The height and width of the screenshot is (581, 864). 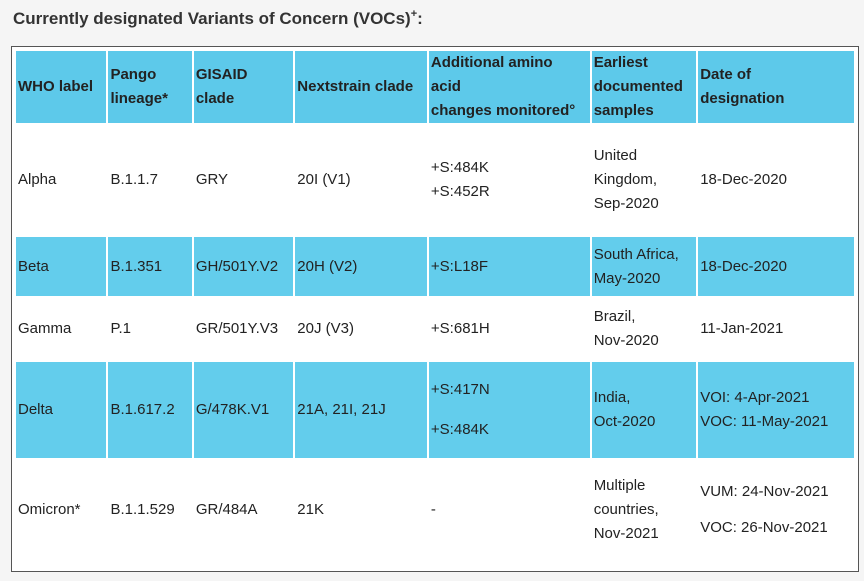 What do you see at coordinates (61, 329) in the screenshot?
I see `cell-who: Gamma` at bounding box center [61, 329].